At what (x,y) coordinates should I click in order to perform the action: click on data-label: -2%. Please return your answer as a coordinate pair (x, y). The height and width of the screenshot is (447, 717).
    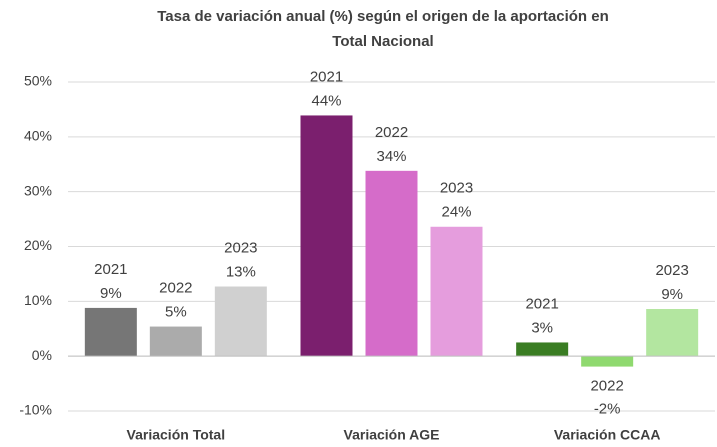
    Looking at the image, I should click on (607, 409).